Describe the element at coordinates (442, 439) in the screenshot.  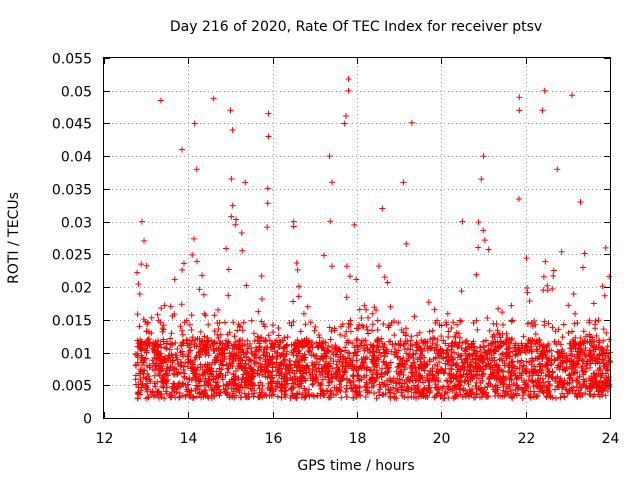
I see `x-tick-label: 20` at that location.